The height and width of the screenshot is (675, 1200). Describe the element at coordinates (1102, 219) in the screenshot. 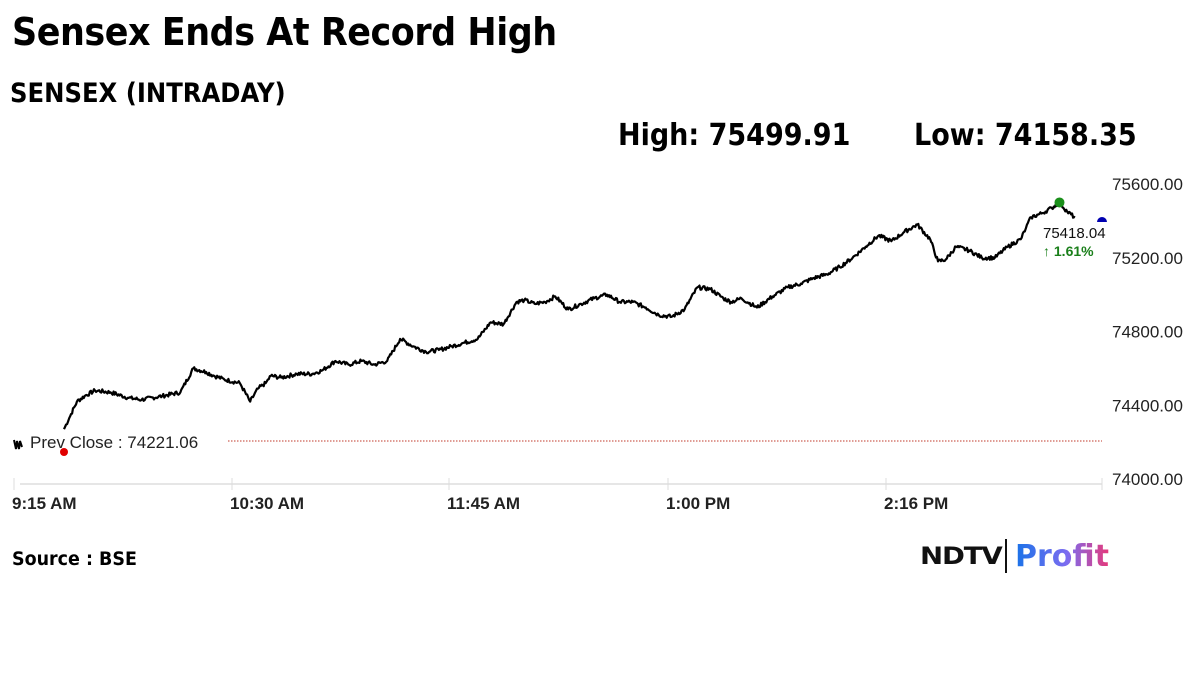

I see `last-price-dot` at that location.